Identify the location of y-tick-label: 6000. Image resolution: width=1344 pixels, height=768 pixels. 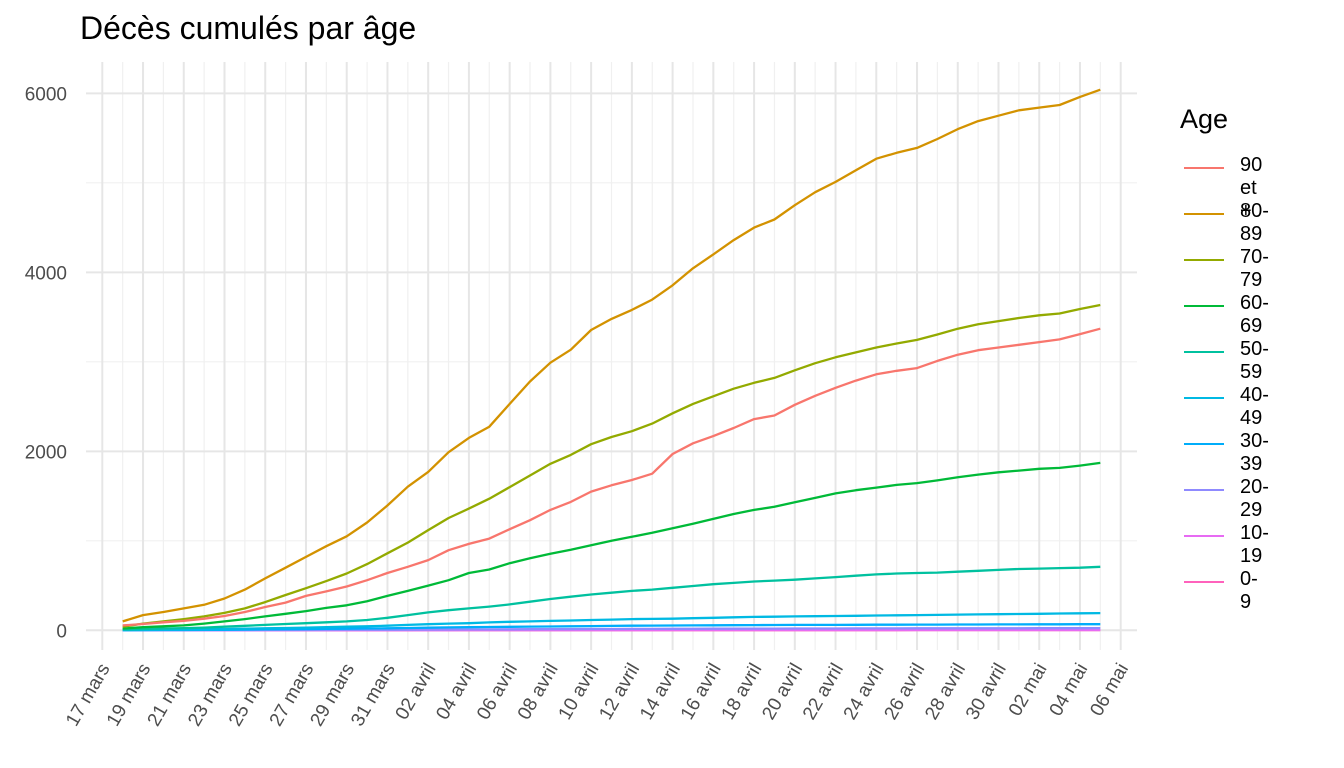
(46, 94).